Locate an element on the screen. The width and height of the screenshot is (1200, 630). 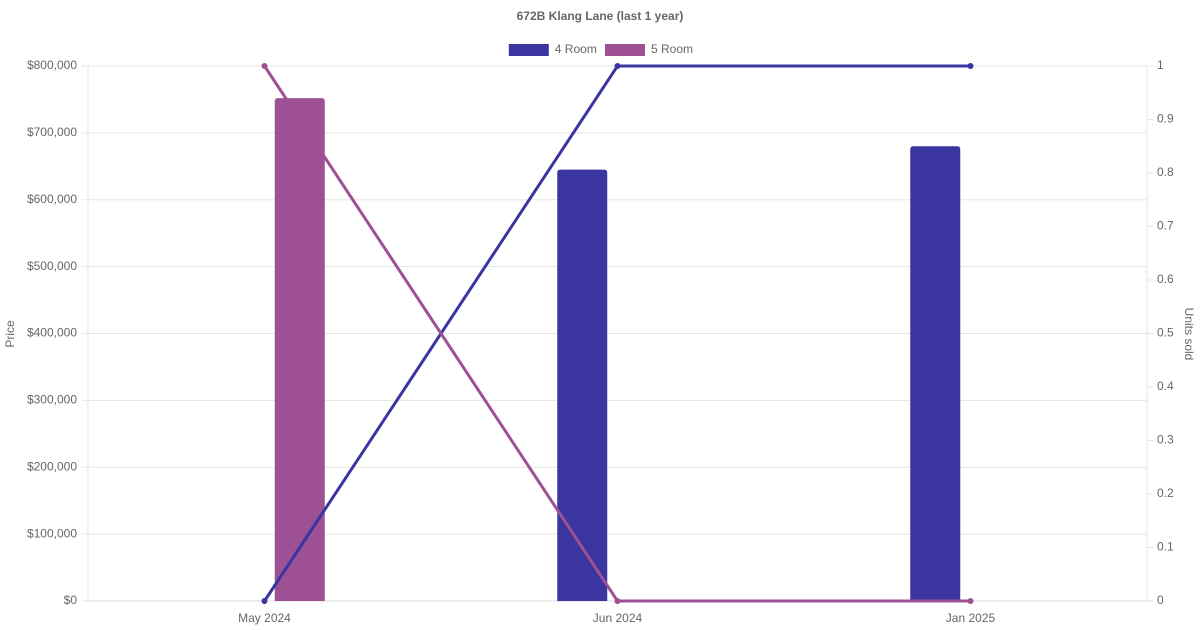
y2-tick-label: 0.2 is located at coordinates (1165, 493).